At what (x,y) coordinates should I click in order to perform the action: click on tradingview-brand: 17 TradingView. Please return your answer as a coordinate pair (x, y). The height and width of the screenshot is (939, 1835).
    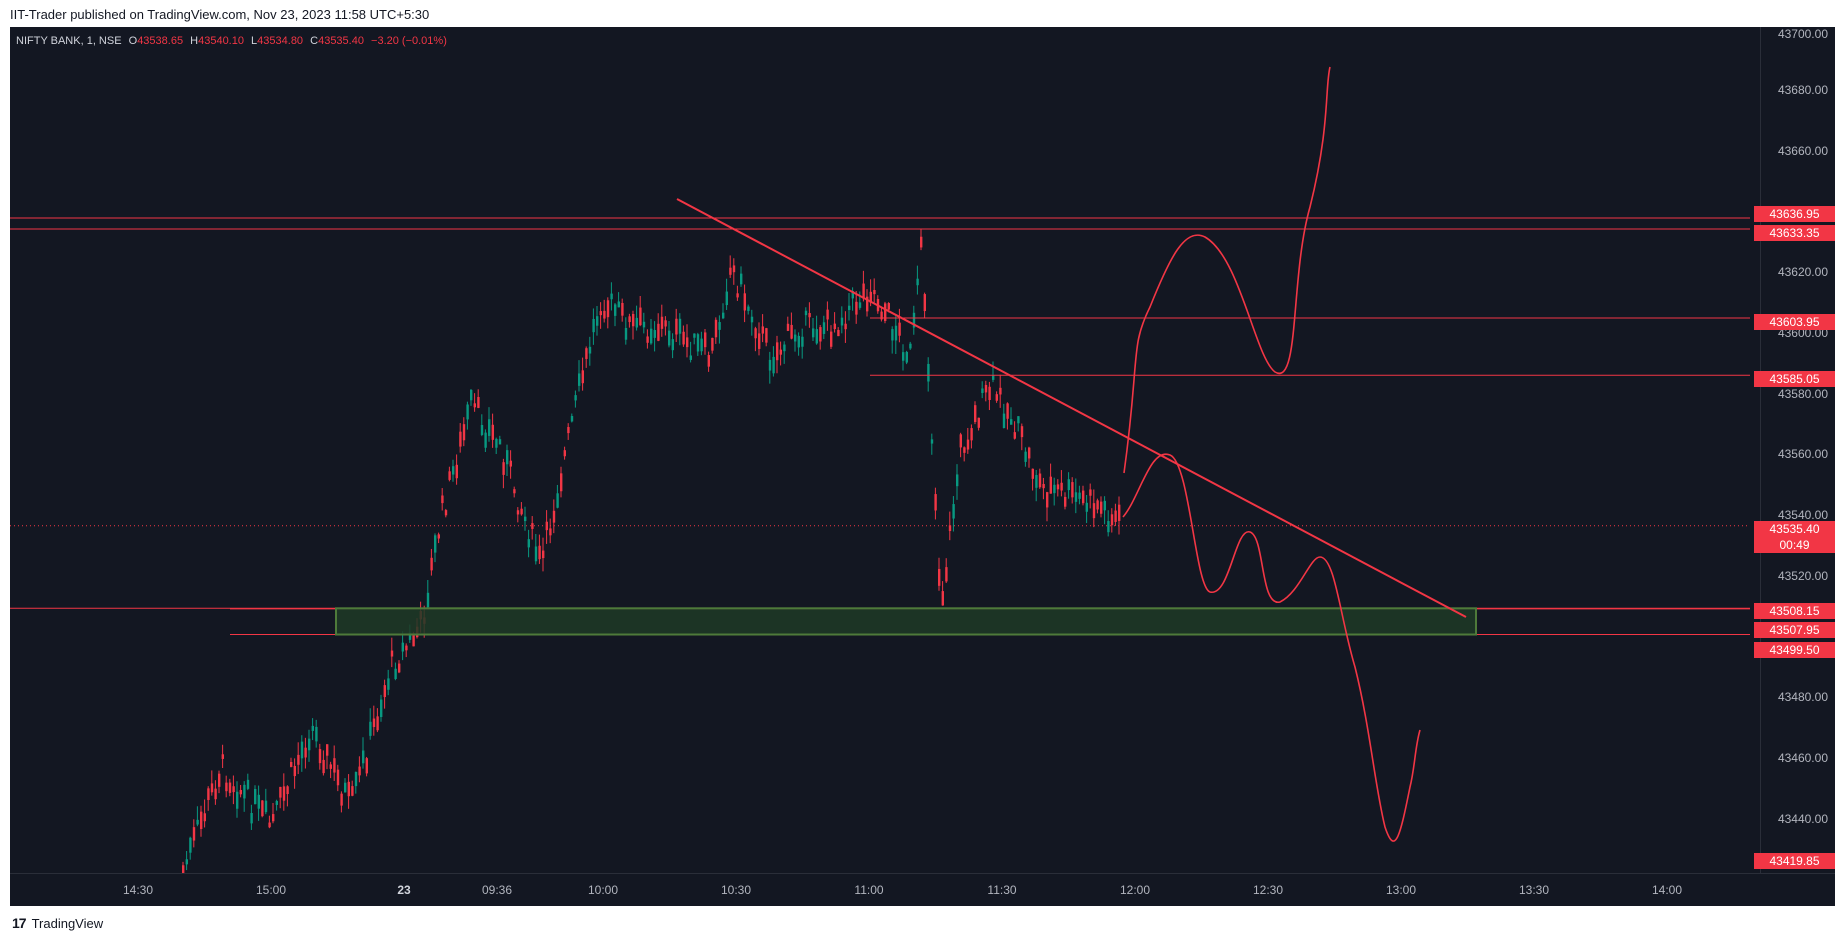
    Looking at the image, I should click on (57, 923).